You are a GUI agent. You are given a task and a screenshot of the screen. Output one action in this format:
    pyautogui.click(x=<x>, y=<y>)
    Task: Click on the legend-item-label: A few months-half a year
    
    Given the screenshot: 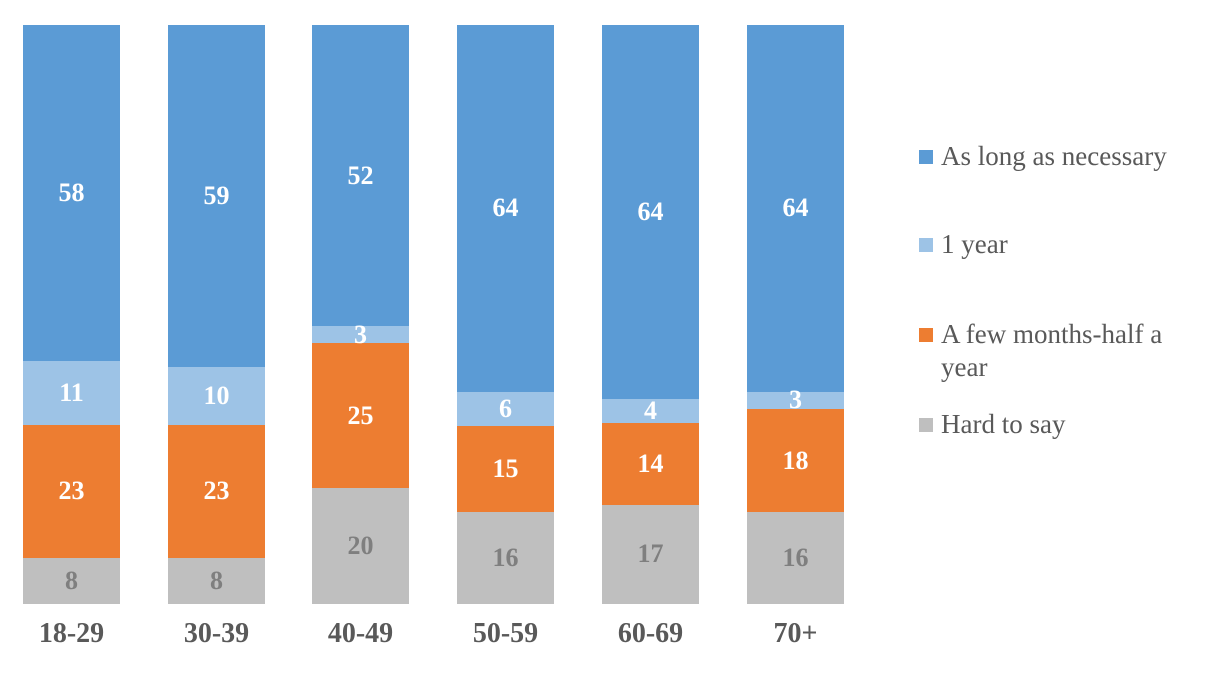 What is the action you would take?
    pyautogui.click(x=1052, y=350)
    